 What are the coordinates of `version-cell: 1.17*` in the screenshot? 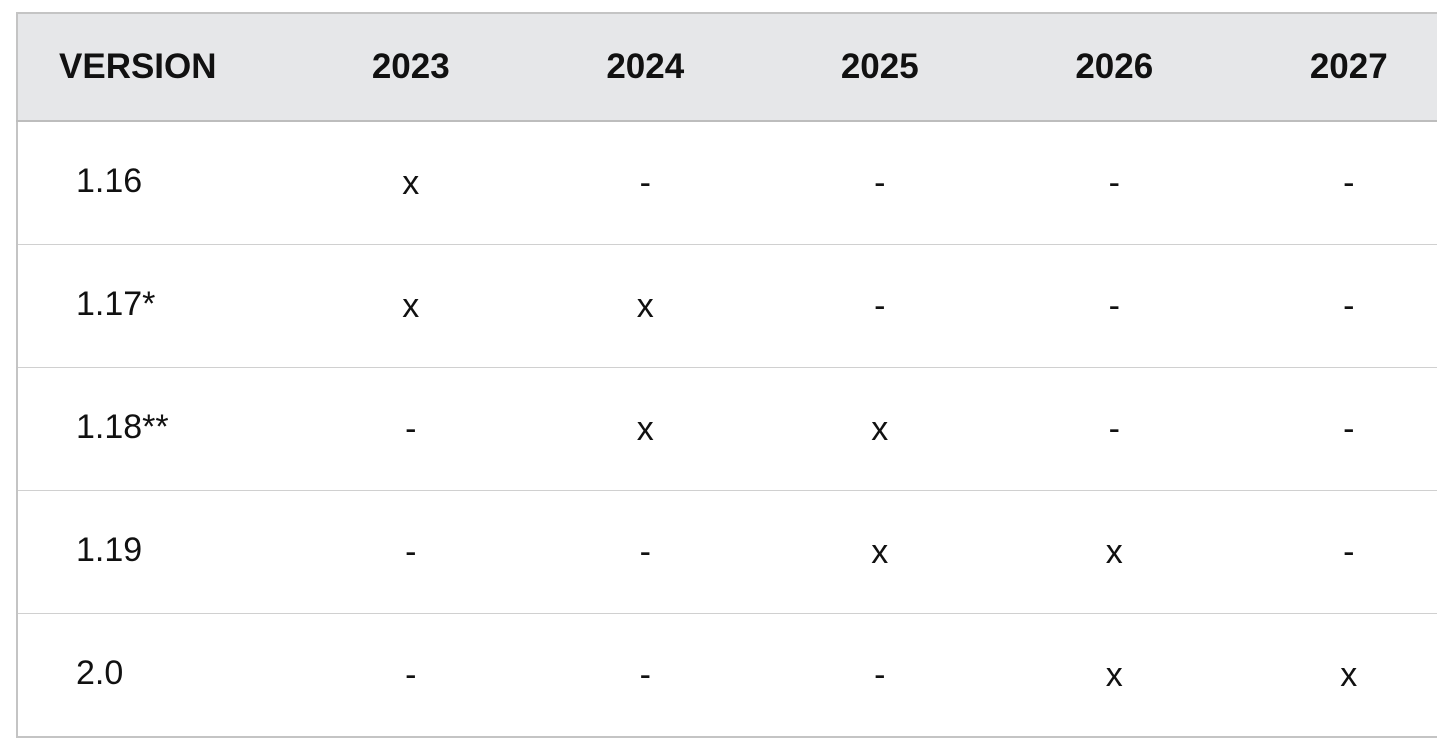 It's located at (155, 306).